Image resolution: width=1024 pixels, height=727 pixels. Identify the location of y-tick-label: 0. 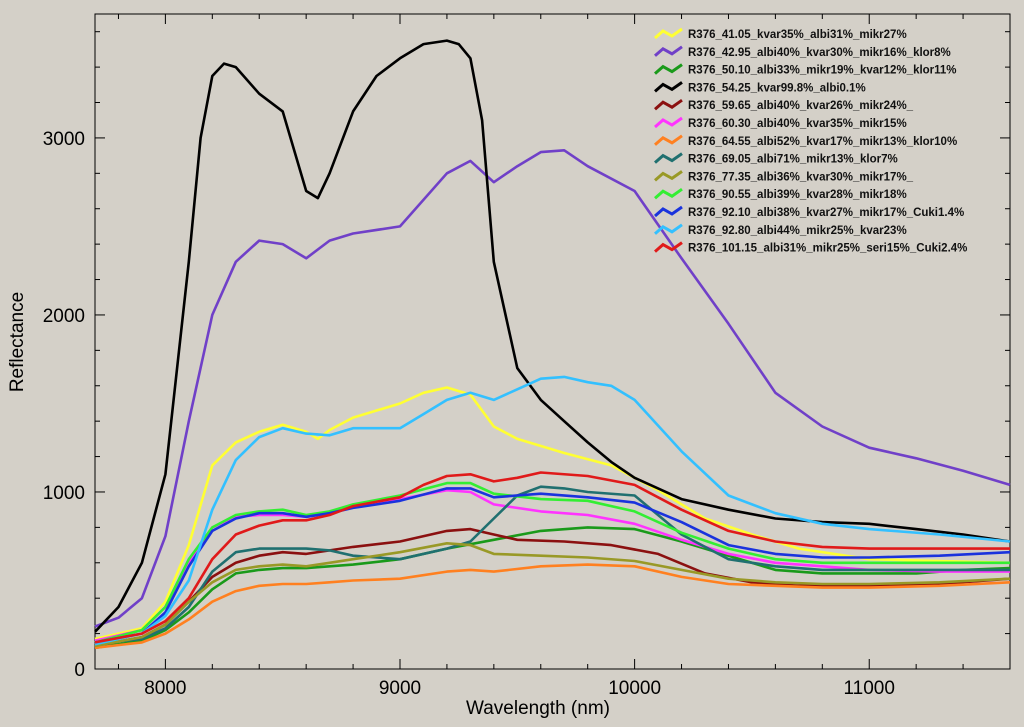
(79, 670).